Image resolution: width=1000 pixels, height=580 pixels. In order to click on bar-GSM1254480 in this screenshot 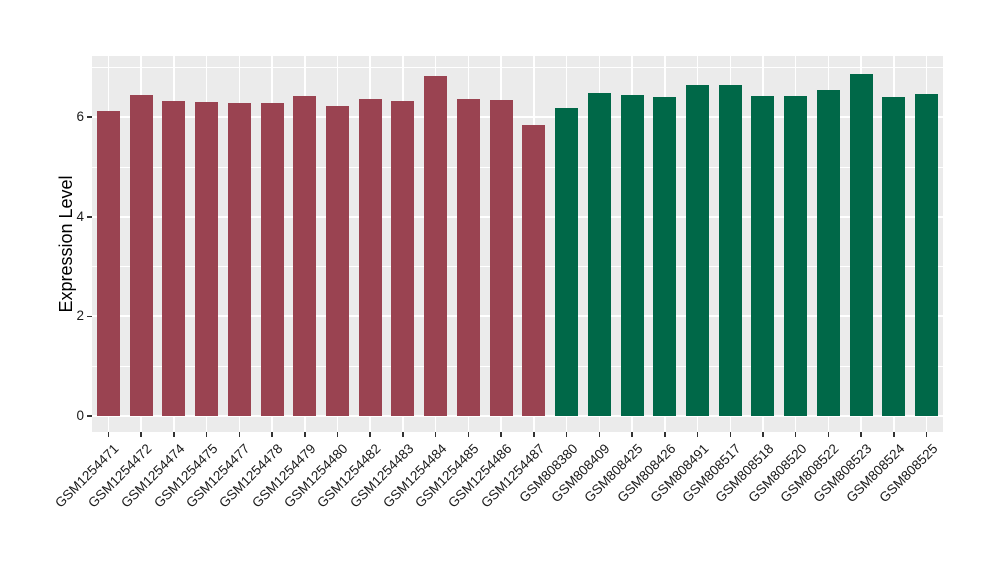, I will do `click(337, 260)`.